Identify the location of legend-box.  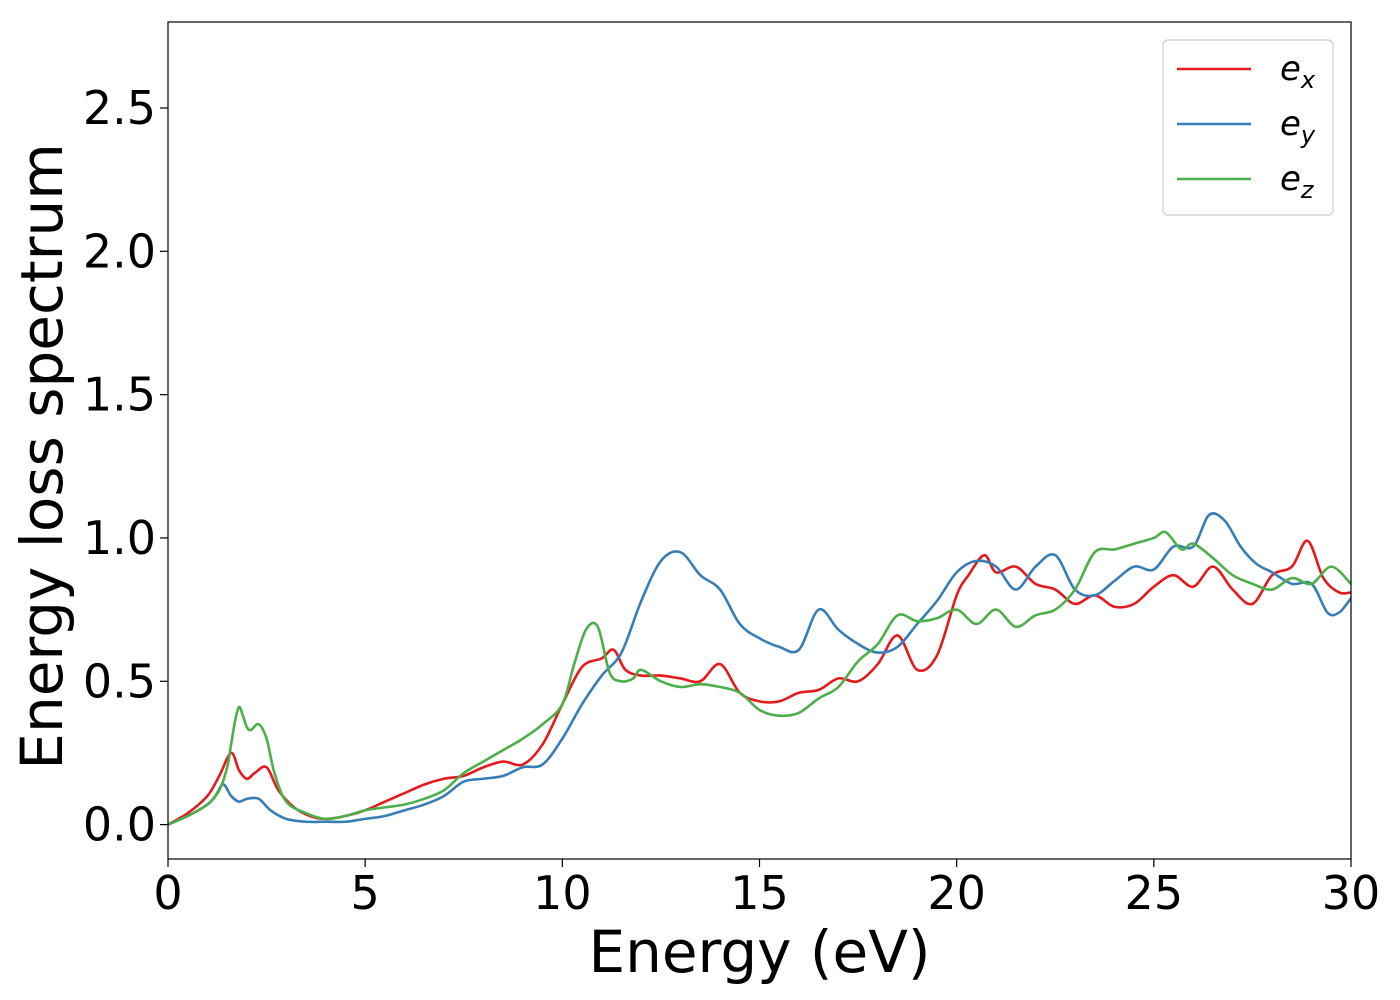
(1248, 127).